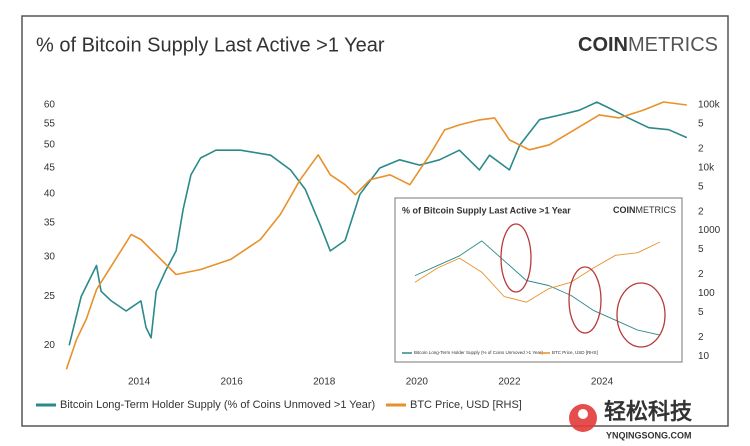 The width and height of the screenshot is (750, 446). What do you see at coordinates (50, 124) in the screenshot?
I see `y-tick-label: 55` at bounding box center [50, 124].